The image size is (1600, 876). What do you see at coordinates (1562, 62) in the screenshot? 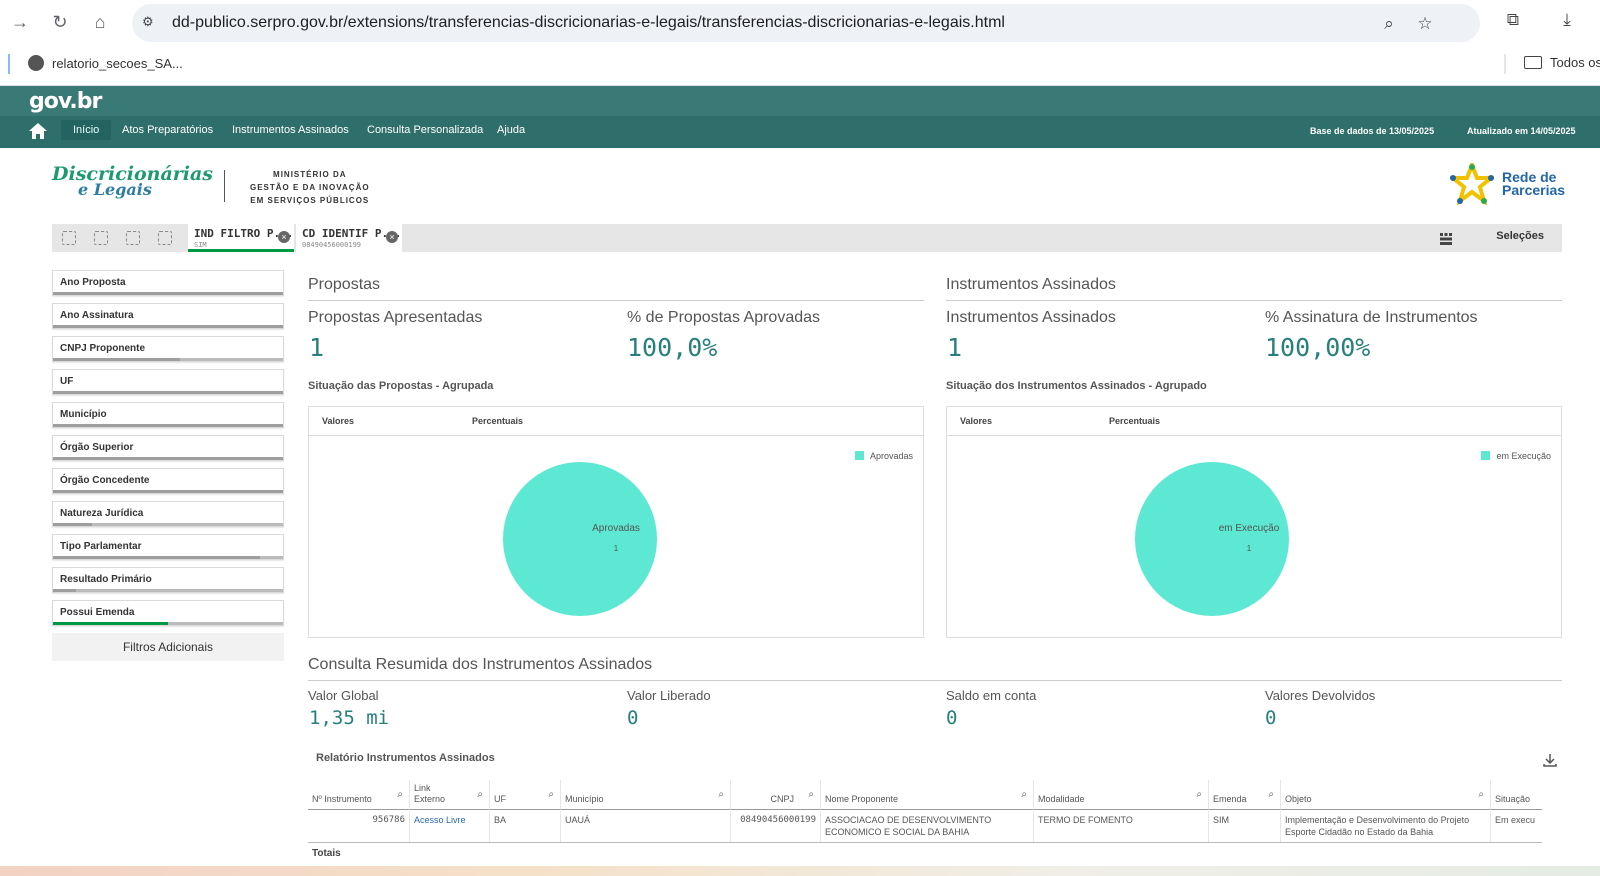
I see `bookmark-folder: Todos os` at bounding box center [1562, 62].